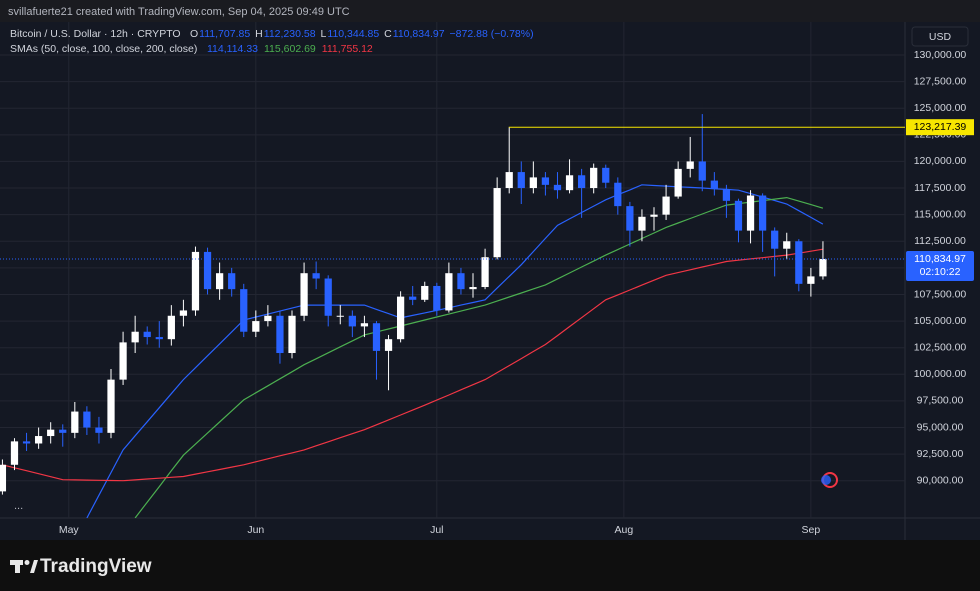 The image size is (980, 591). What do you see at coordinates (940, 427) in the screenshot?
I see `y-tick-label: 95,000.00` at bounding box center [940, 427].